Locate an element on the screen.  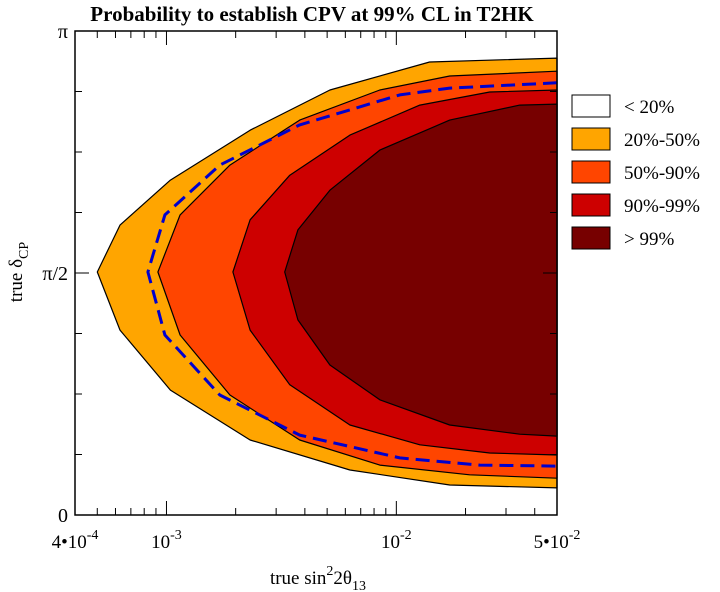
x-tick-label: 4•10-4 is located at coordinates (75, 540).